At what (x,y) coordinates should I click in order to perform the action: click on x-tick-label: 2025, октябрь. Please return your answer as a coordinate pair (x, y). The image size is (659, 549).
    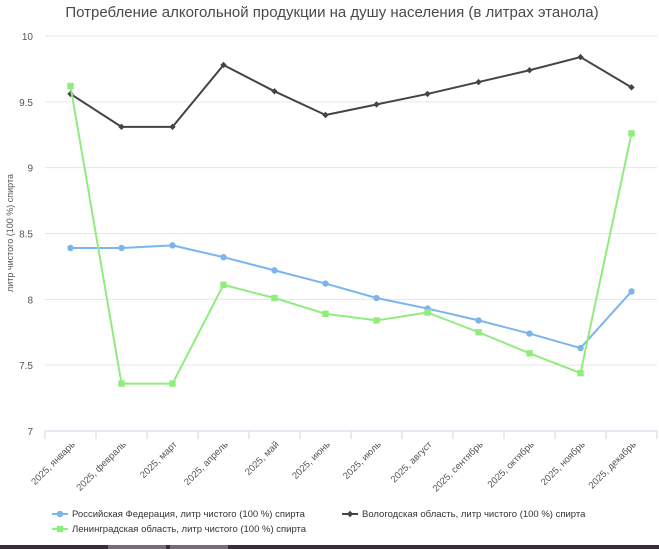
    Looking at the image, I should click on (511, 464).